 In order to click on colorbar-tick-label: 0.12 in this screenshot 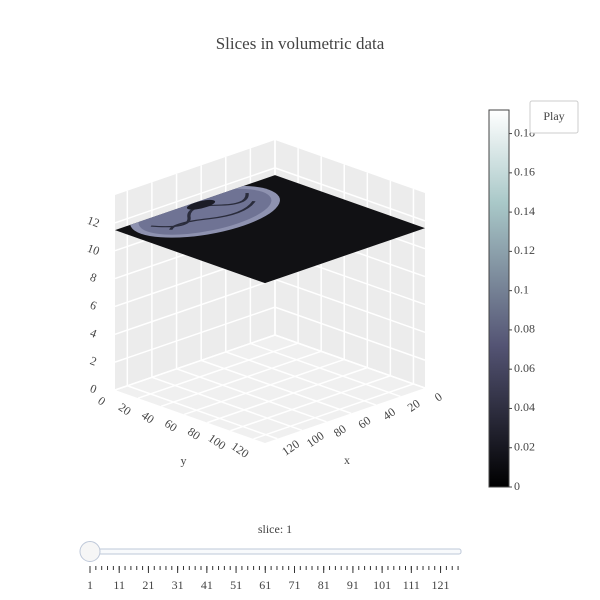, I will do `click(524, 250)`.